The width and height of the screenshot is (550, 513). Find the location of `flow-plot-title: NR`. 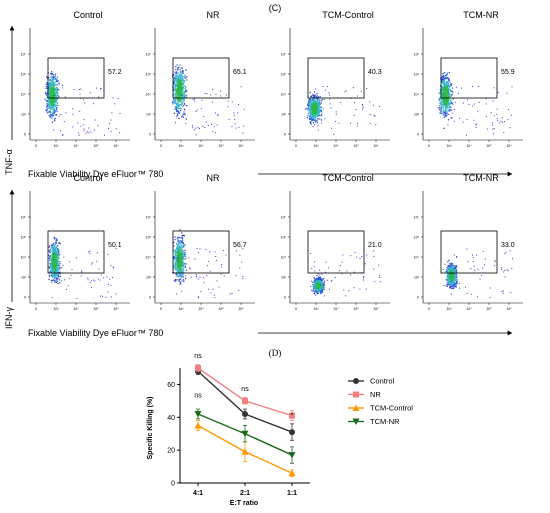

flow-plot-title: NR is located at coordinates (213, 178).